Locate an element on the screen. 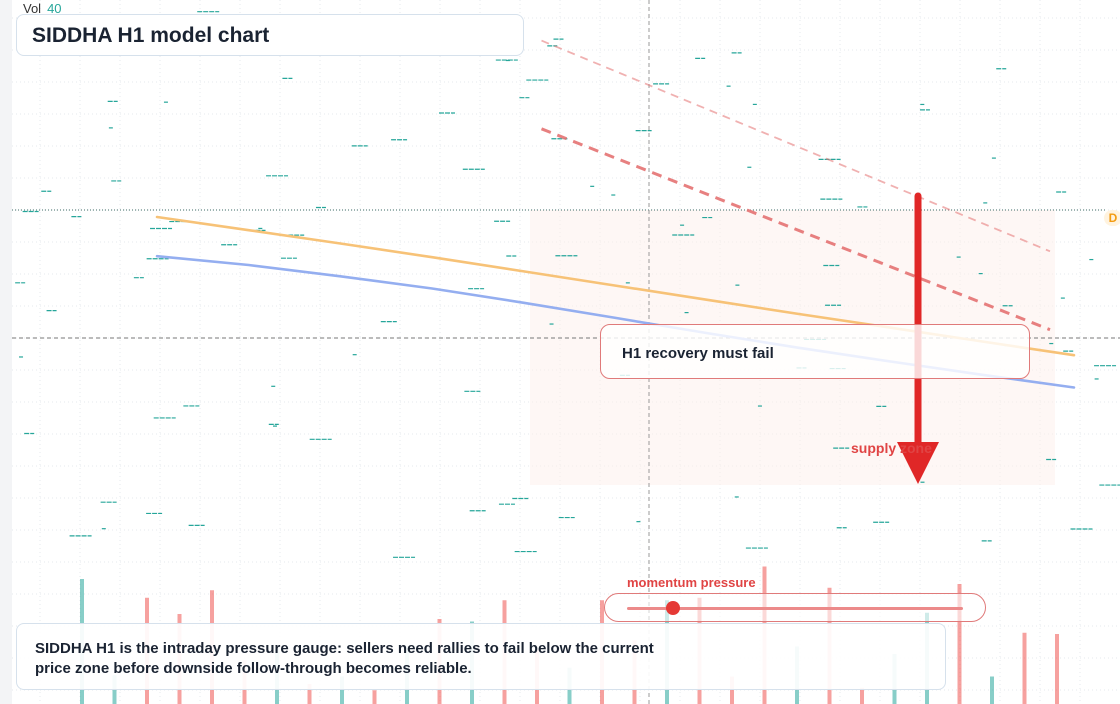  gauge-track is located at coordinates (795, 608).